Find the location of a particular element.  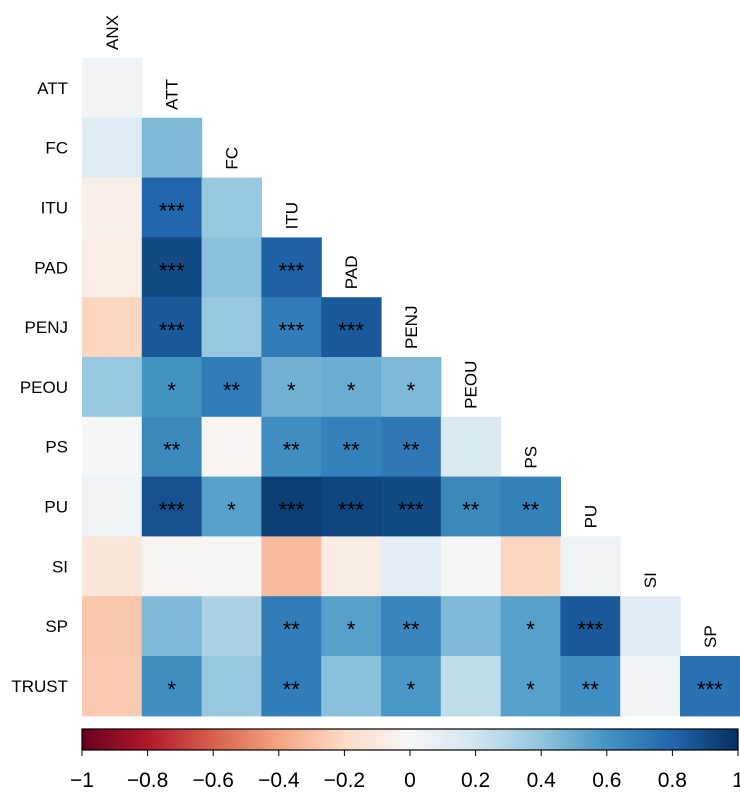

cell-ps-pad is located at coordinates (351, 447).